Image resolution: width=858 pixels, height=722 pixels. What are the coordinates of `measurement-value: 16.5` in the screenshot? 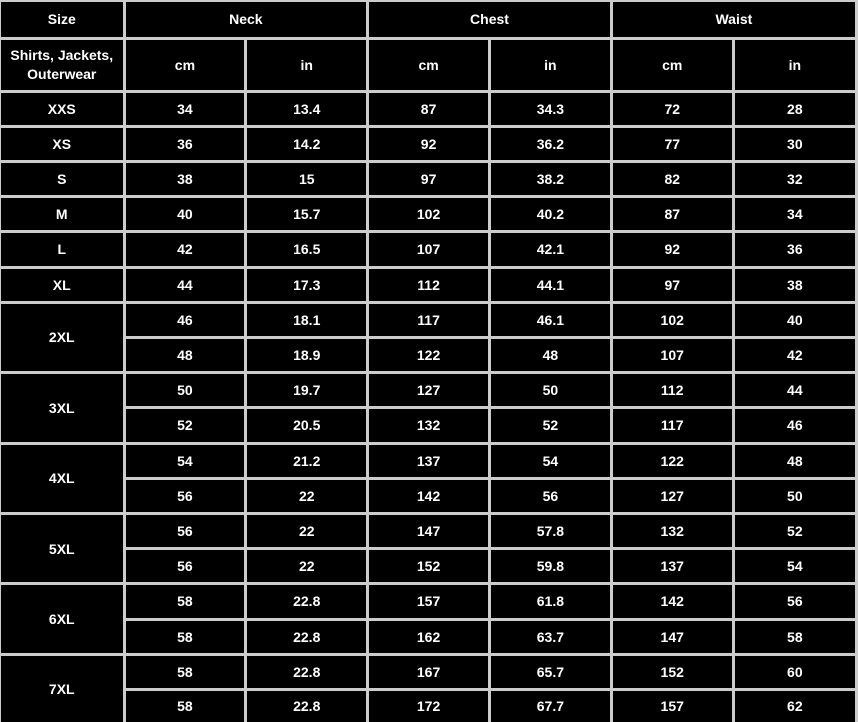 It's located at (307, 249).